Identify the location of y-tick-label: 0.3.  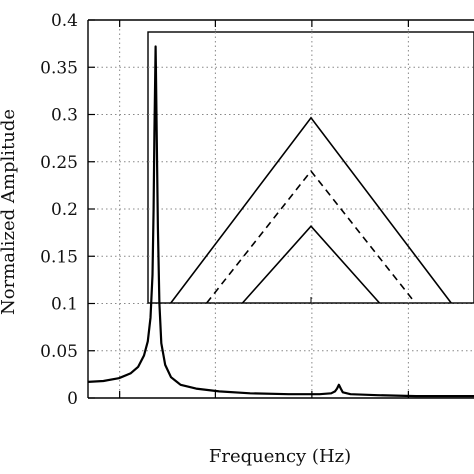
(64, 116).